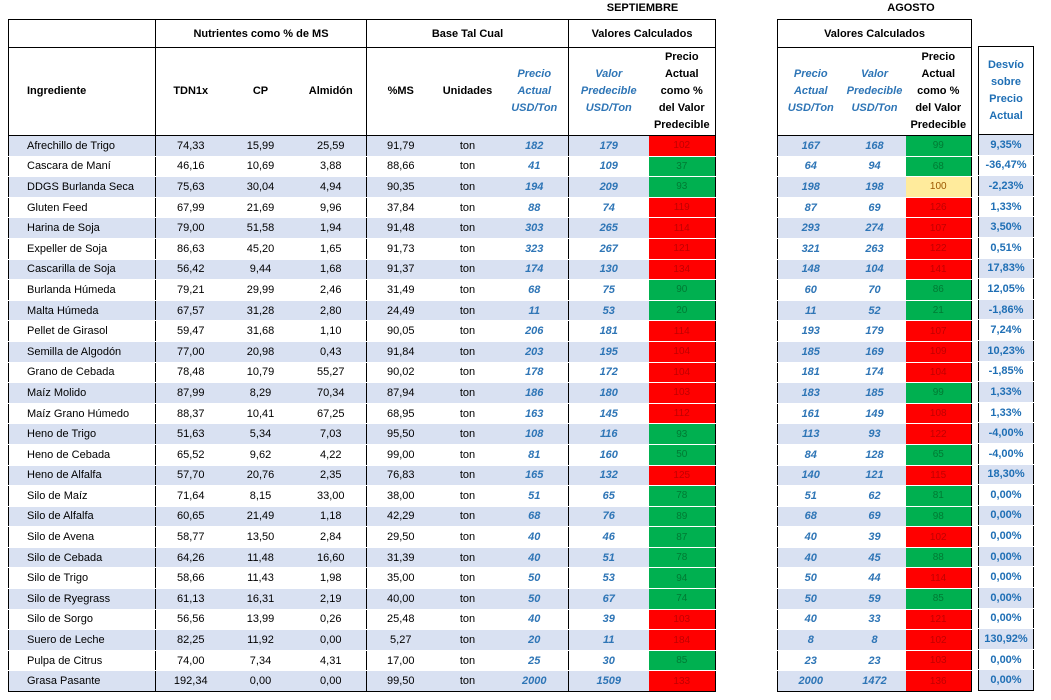 This screenshot has width=1051, height=700. I want to click on ms-value: 91,37, so click(400, 270).